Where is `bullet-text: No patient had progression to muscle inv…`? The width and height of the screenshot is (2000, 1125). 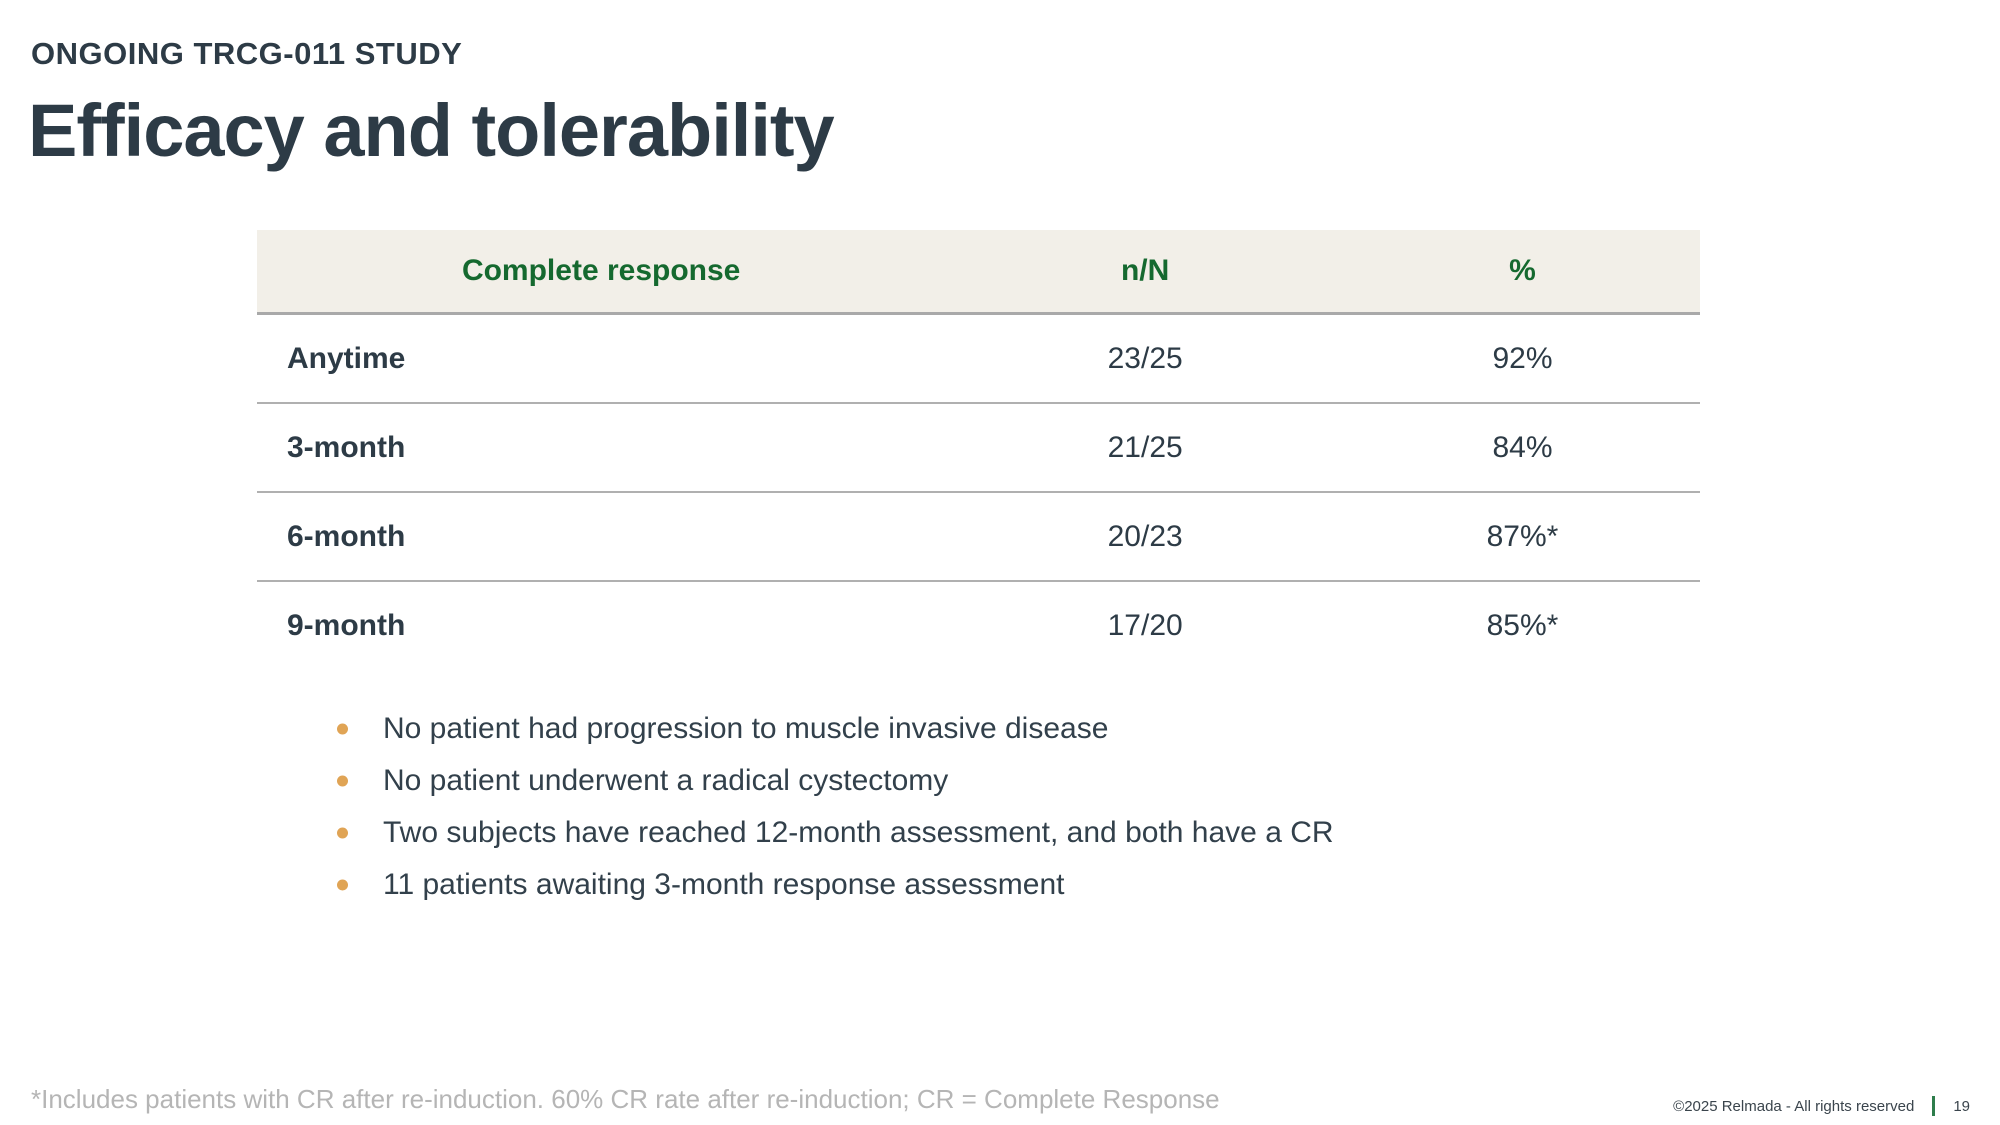 bullet-text: No patient had progression to muscle inv… is located at coordinates (746, 728).